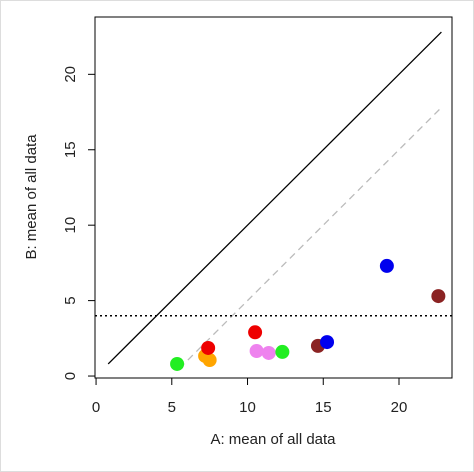 The width and height of the screenshot is (474, 472). What do you see at coordinates (31, 197) in the screenshot?
I see `y-axis-label: B: mean of all data` at bounding box center [31, 197].